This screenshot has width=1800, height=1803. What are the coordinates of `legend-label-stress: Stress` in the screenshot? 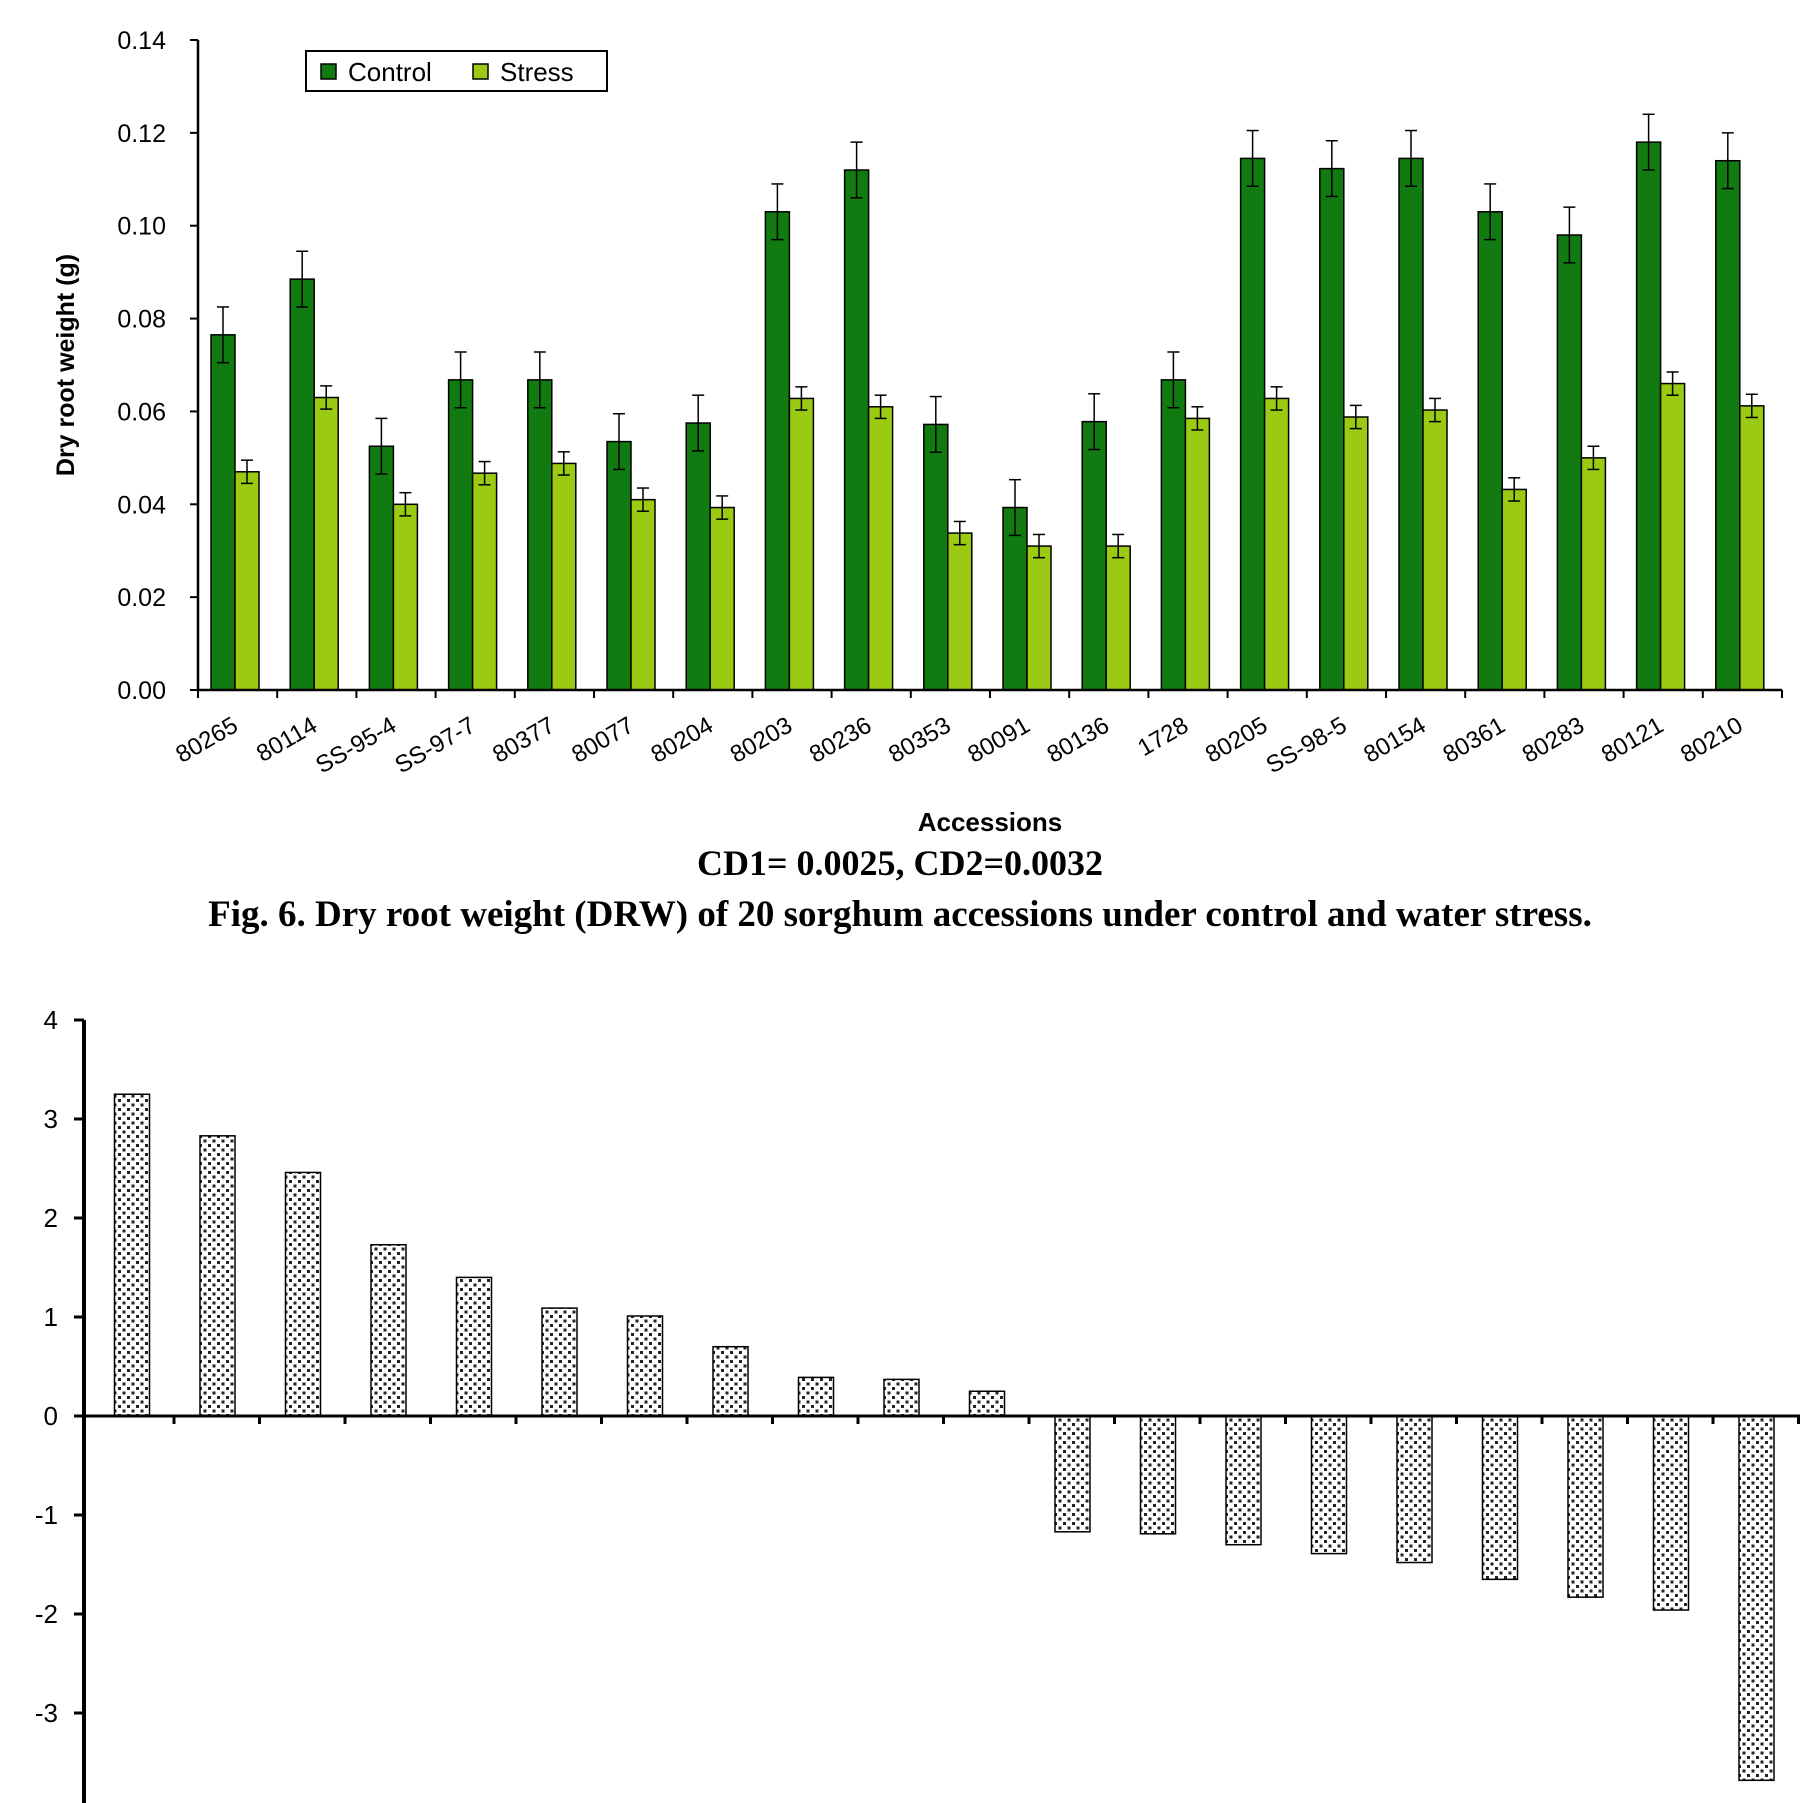 It's located at (537, 72).